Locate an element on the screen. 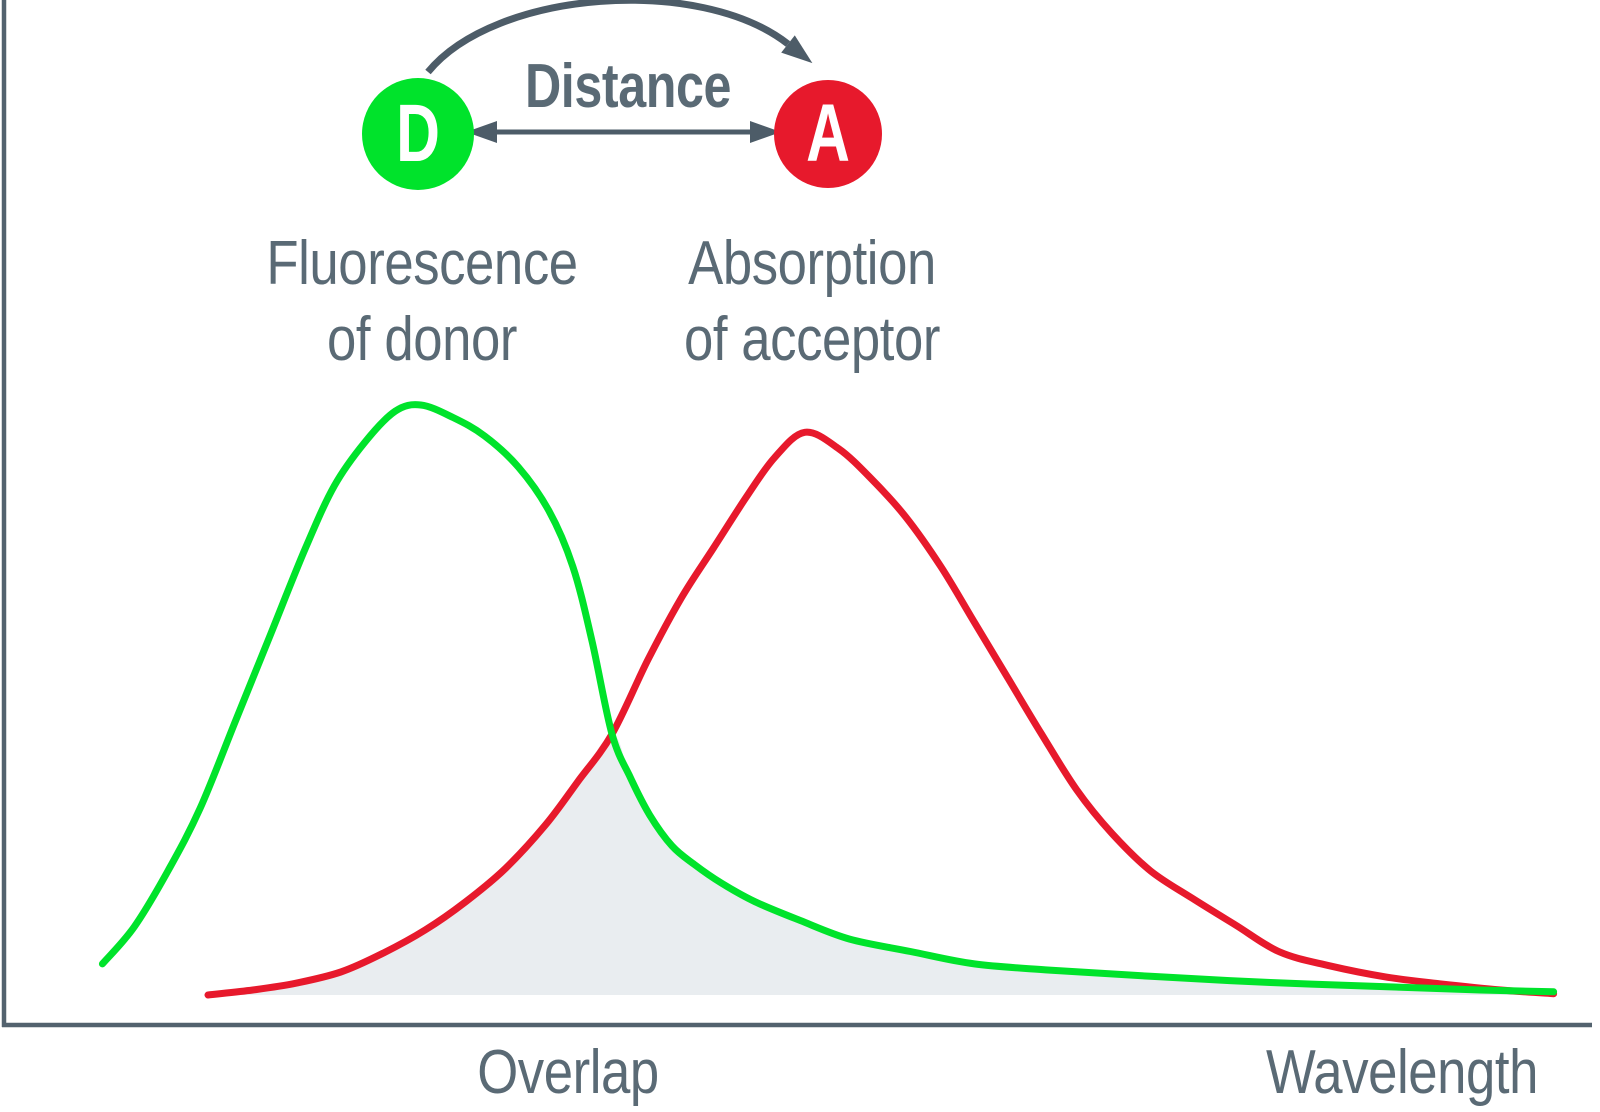 The image size is (1600, 1112). donor-caption: Fluorescence of donor is located at coordinates (422, 302).